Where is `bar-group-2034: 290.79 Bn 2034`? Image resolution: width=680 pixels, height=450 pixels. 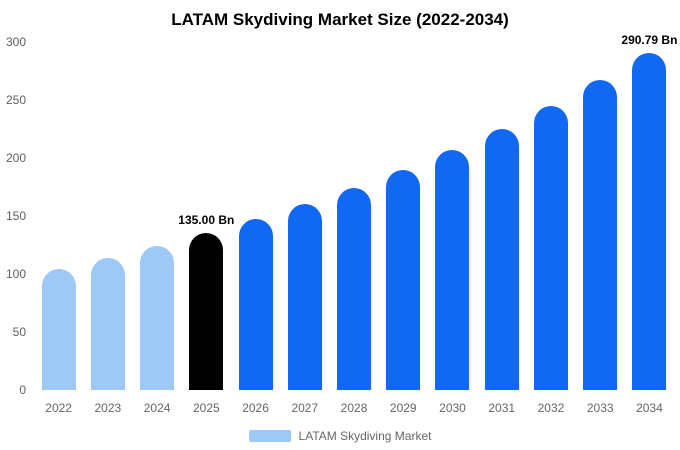 bar-group-2034: 290.79 Bn 2034 is located at coordinates (649, 224).